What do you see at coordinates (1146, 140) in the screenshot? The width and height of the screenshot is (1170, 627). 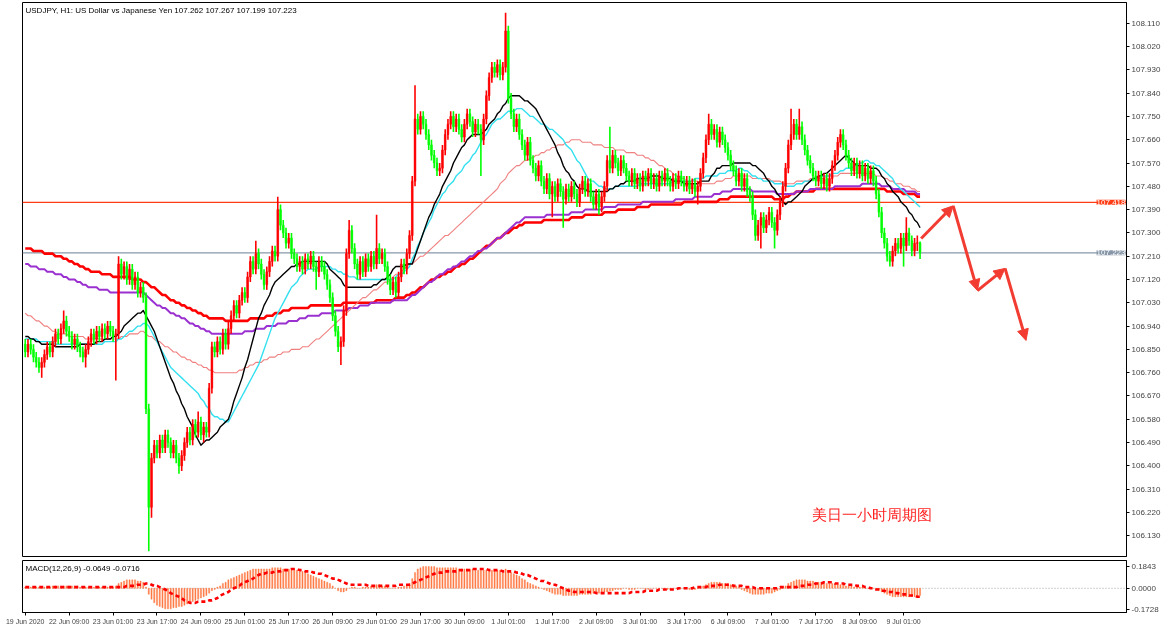 I see `y-tick-label: 107.660` at bounding box center [1146, 140].